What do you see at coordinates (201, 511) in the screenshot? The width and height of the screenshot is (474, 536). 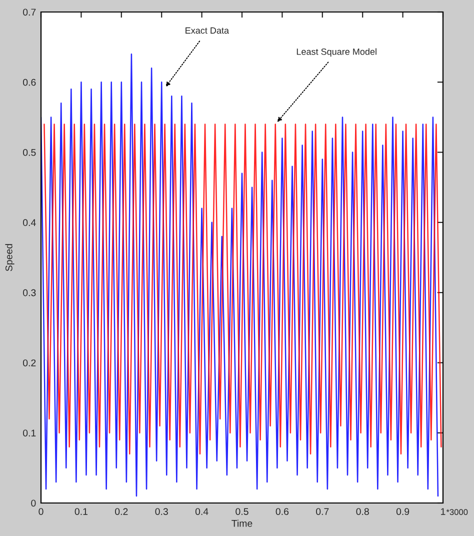 I see `x-tick-label: 0.4` at bounding box center [201, 511].